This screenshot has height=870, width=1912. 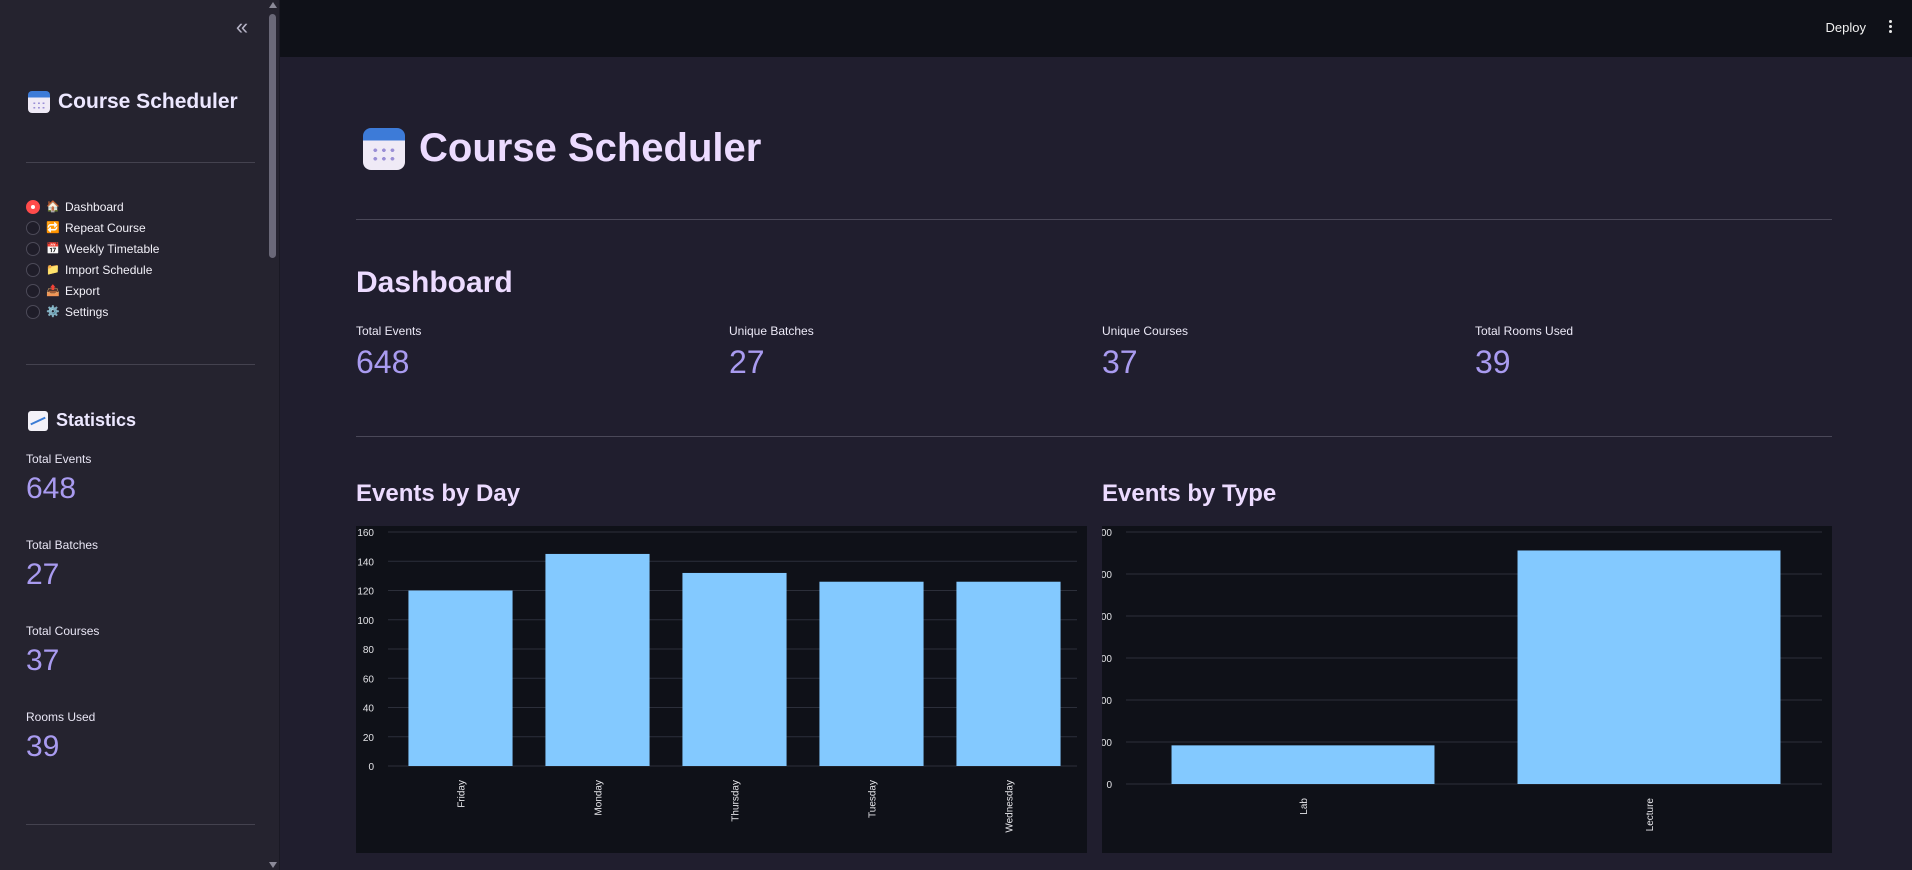 What do you see at coordinates (1107, 575) in the screenshot?
I see `y-tick-label: 500` at bounding box center [1107, 575].